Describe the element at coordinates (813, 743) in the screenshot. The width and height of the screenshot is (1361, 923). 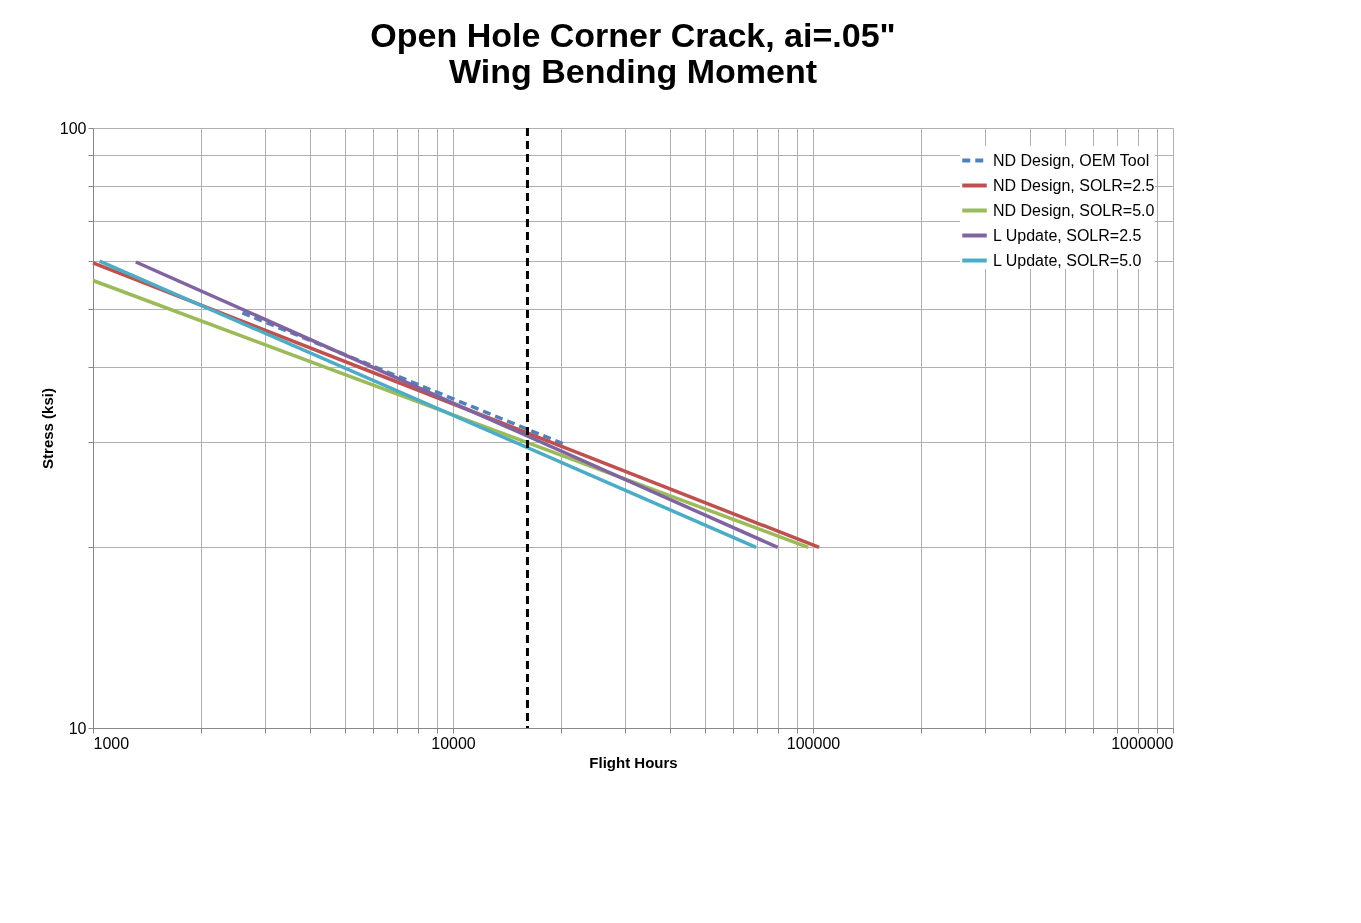
I see `x-tick-label: 100000` at that location.